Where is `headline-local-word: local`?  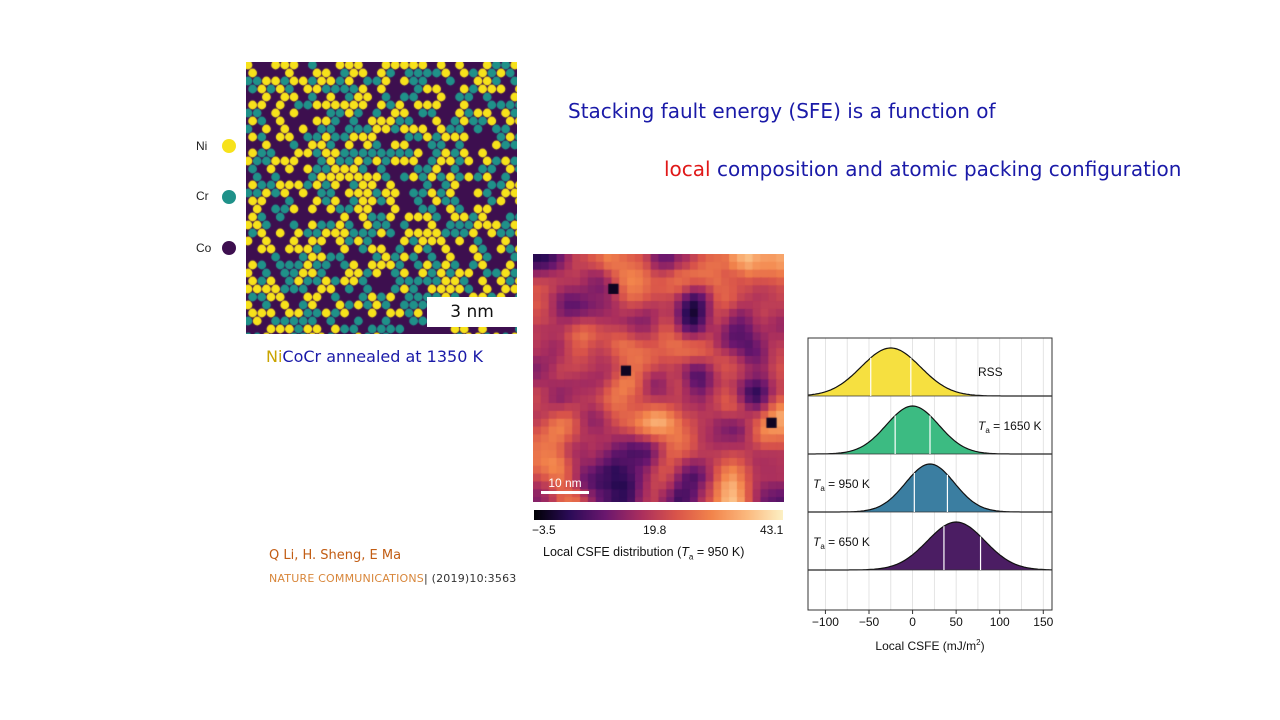
headline-local-word: local is located at coordinates (687, 169).